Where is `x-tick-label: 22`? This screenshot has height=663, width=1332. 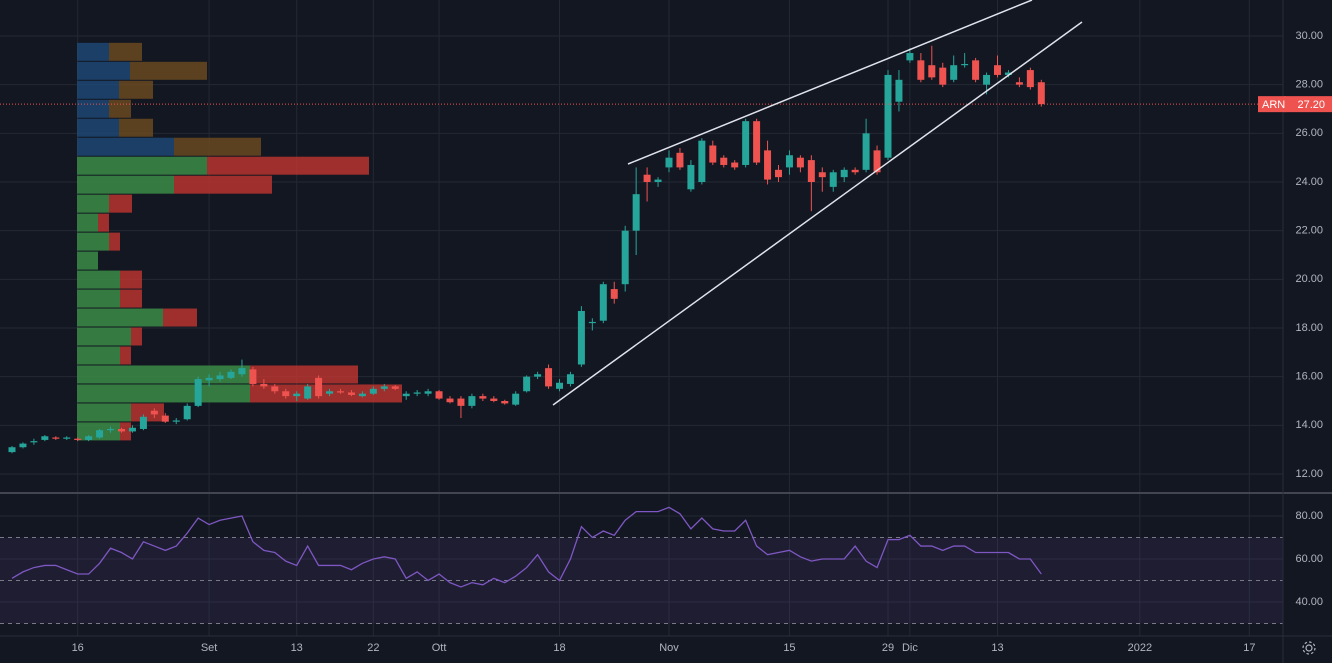 x-tick-label: 22 is located at coordinates (373, 648).